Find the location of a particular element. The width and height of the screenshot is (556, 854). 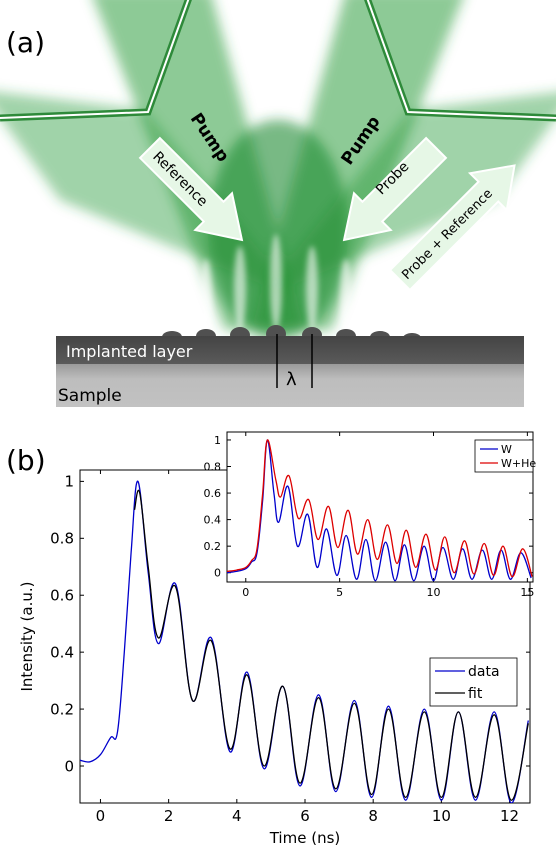

inset-chart: 0 5 10 15 0 0.2 0.4 0.6 0.8 1 WW+He is located at coordinates (370, 515).